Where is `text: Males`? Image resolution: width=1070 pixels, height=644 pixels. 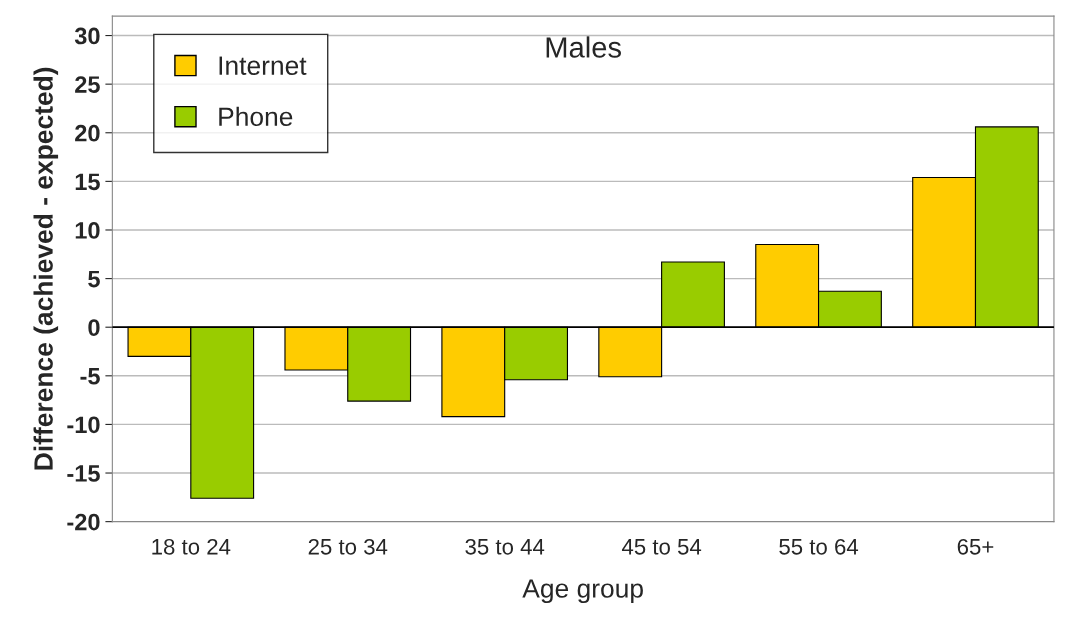 text: Males is located at coordinates (583, 47).